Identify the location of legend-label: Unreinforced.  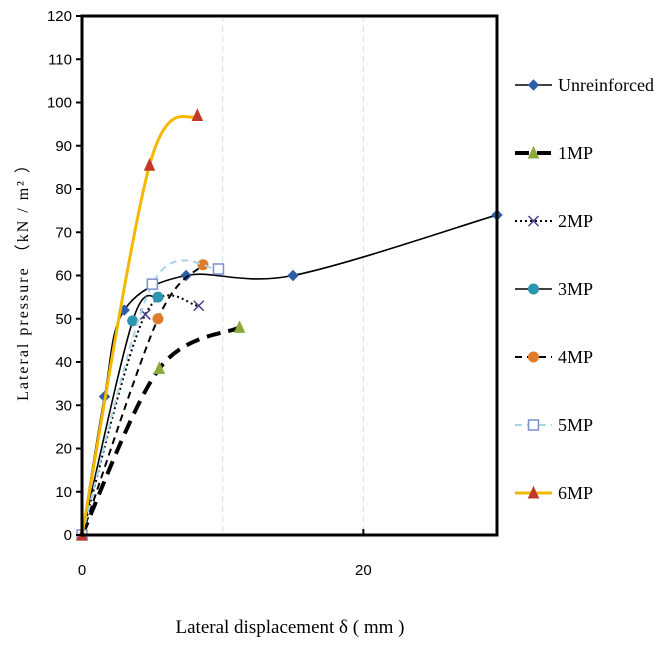
(606, 85).